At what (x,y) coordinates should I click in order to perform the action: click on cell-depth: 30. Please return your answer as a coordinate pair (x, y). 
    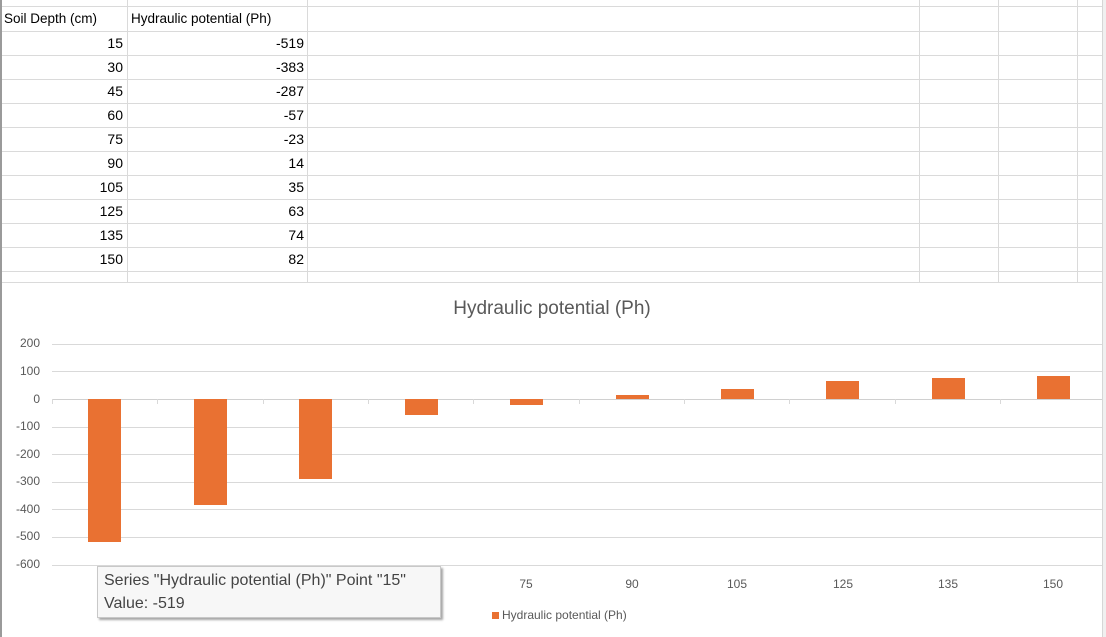
    Looking at the image, I should click on (115, 67).